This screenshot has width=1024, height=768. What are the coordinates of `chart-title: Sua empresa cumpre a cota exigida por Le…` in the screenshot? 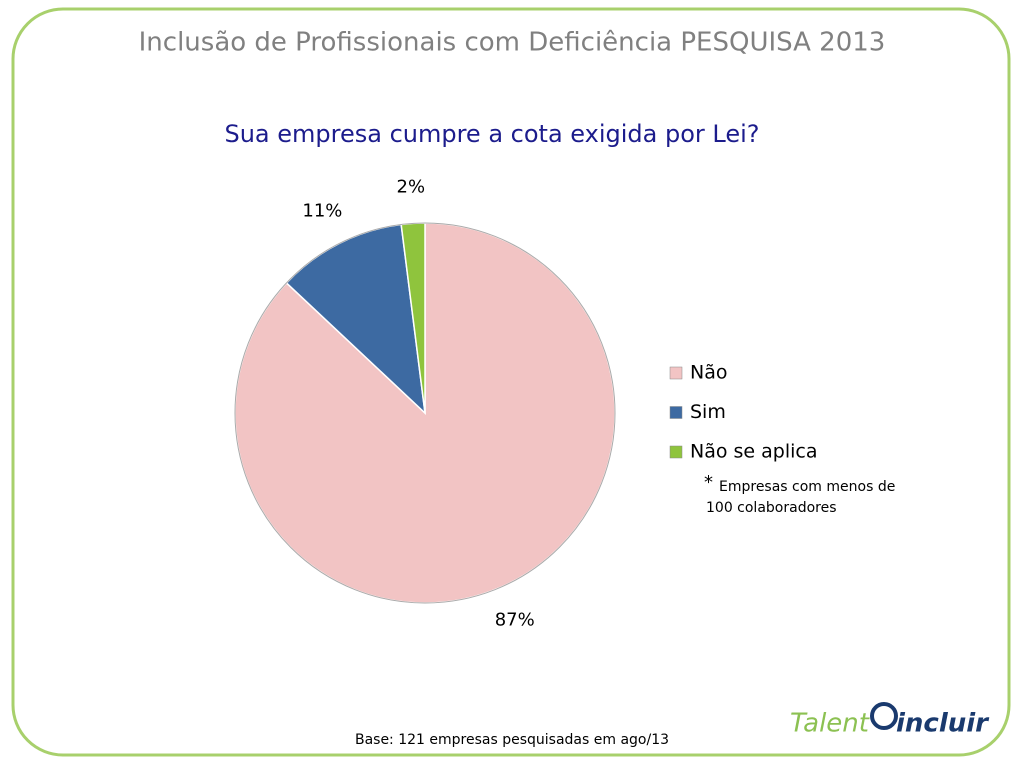 It's located at (491, 134).